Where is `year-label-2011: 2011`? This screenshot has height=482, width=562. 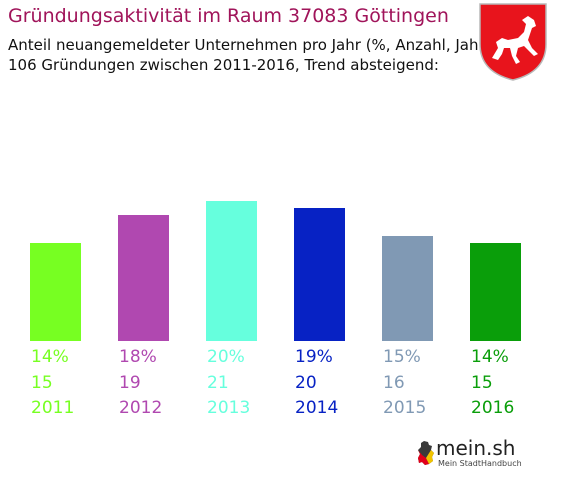 year-label-2011: 2011 is located at coordinates (53, 408).